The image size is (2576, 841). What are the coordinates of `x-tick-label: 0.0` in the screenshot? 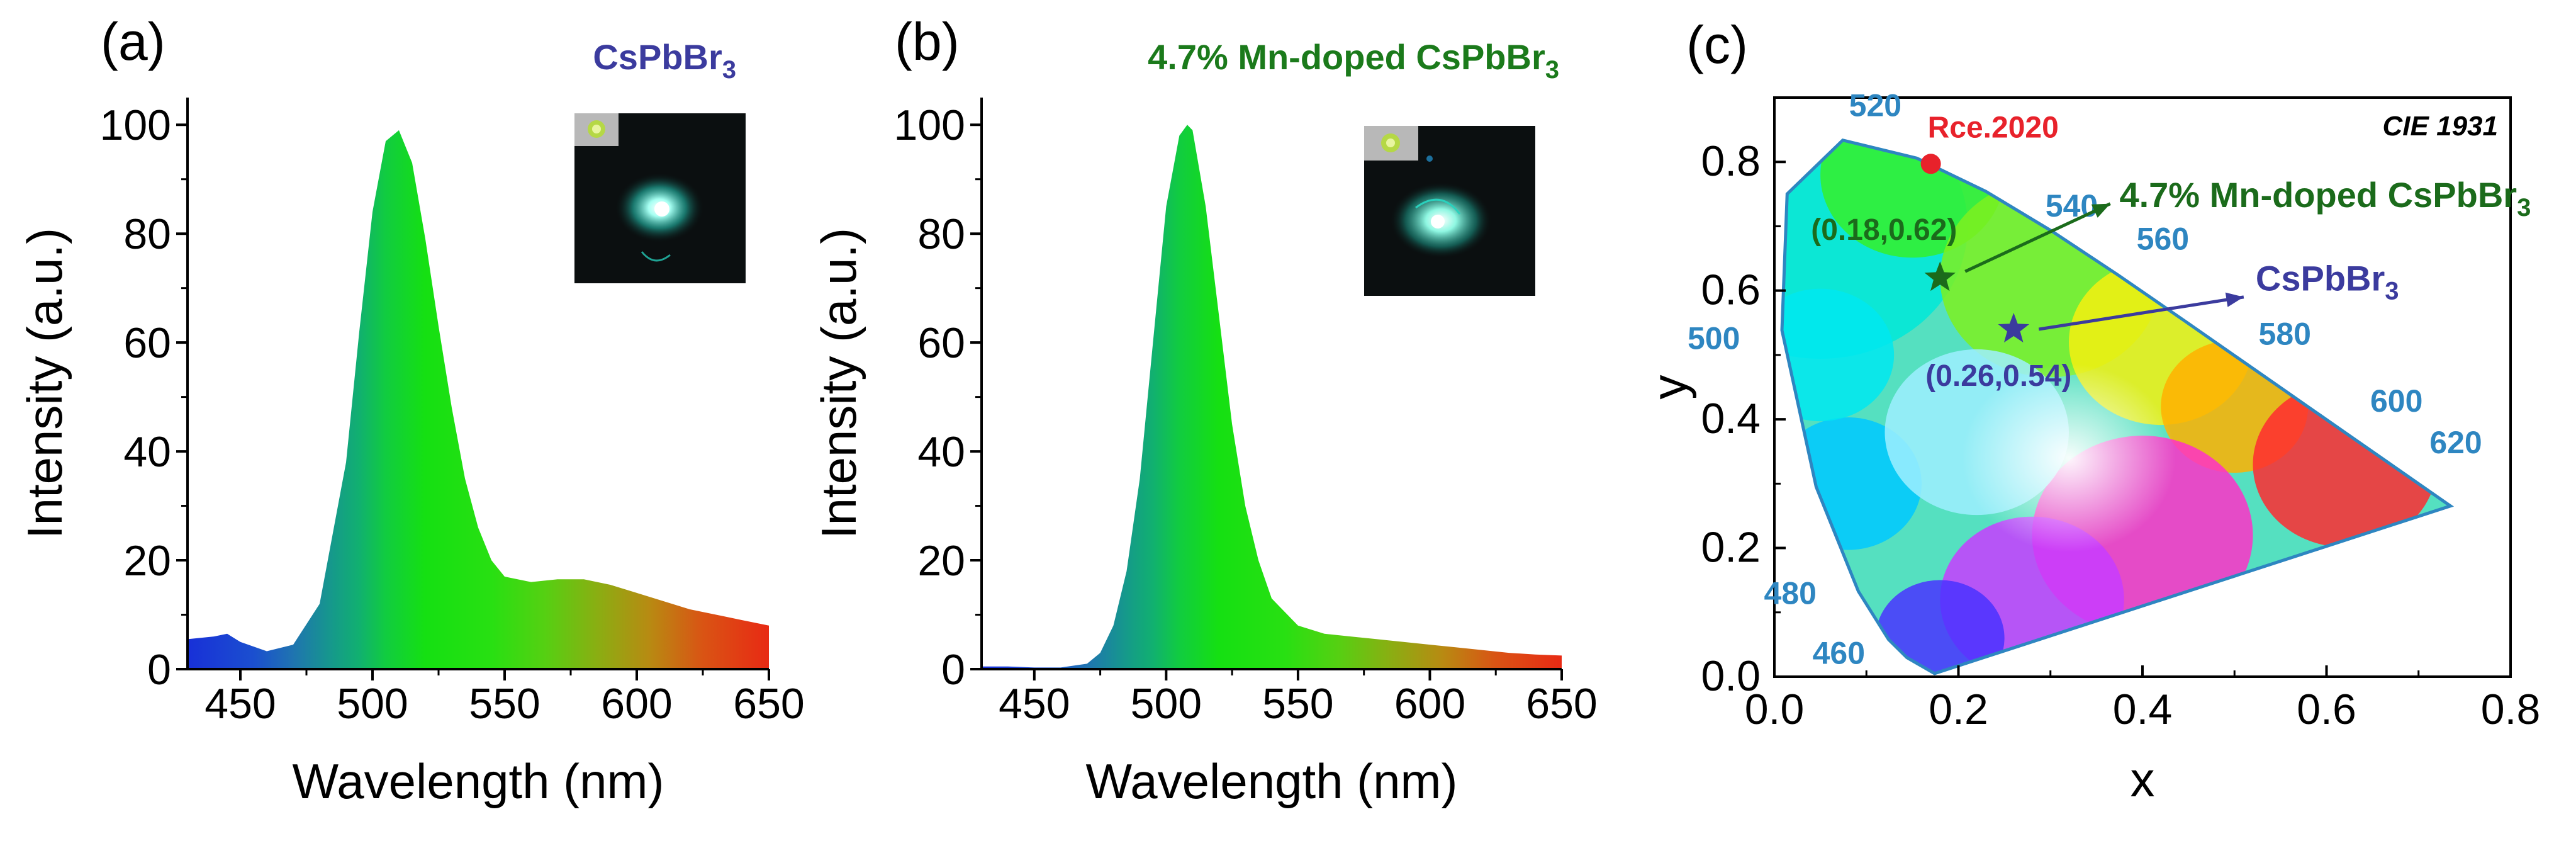 It's located at (1775, 709).